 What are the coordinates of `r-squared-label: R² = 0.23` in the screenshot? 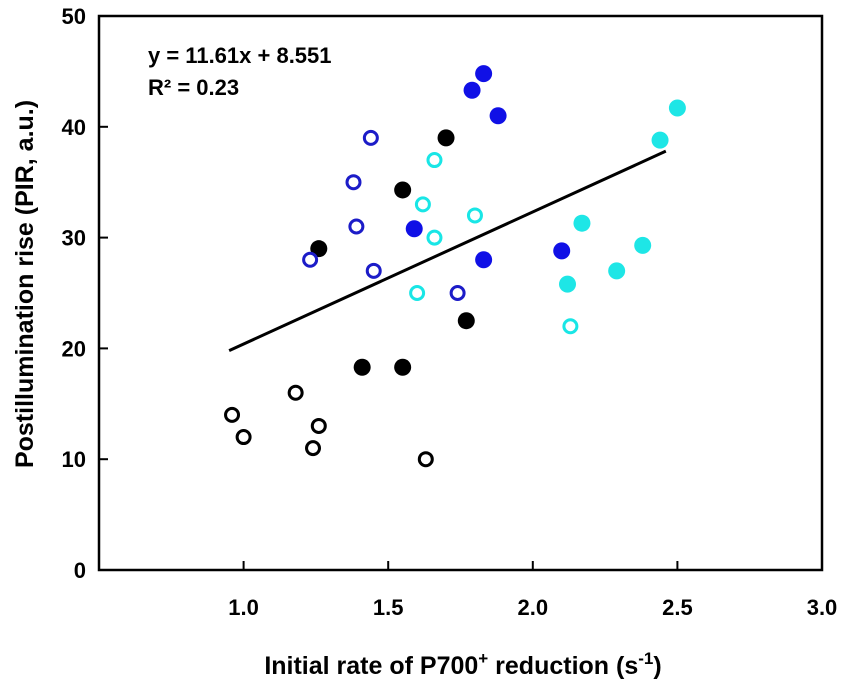 It's located at (193, 87).